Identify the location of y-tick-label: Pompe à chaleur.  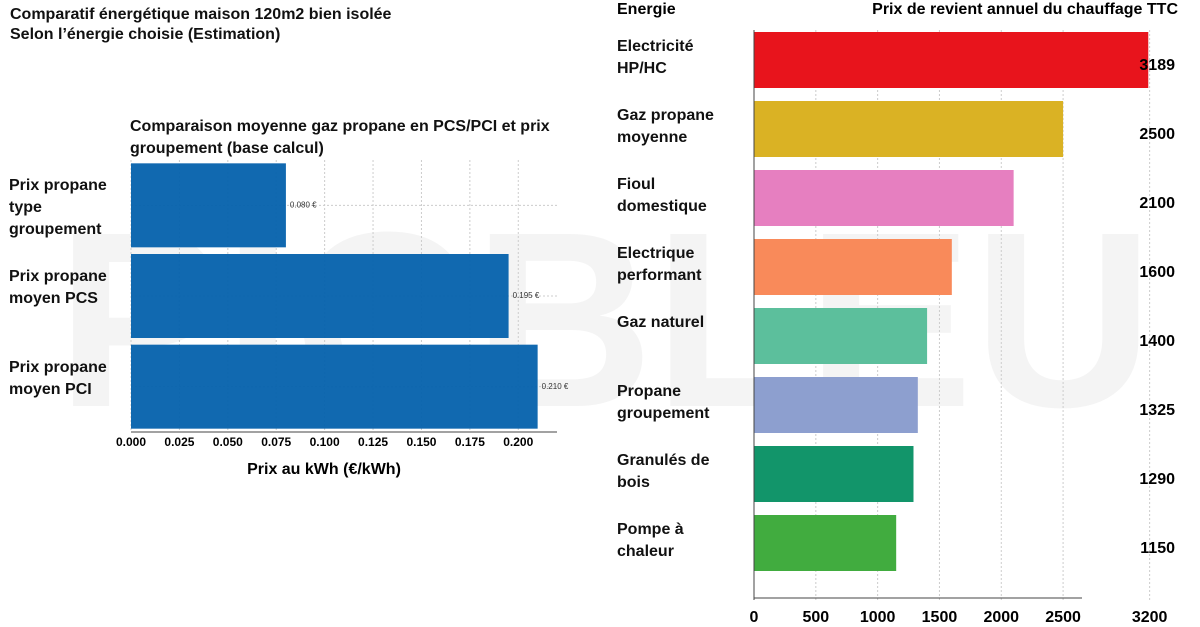
(650, 540).